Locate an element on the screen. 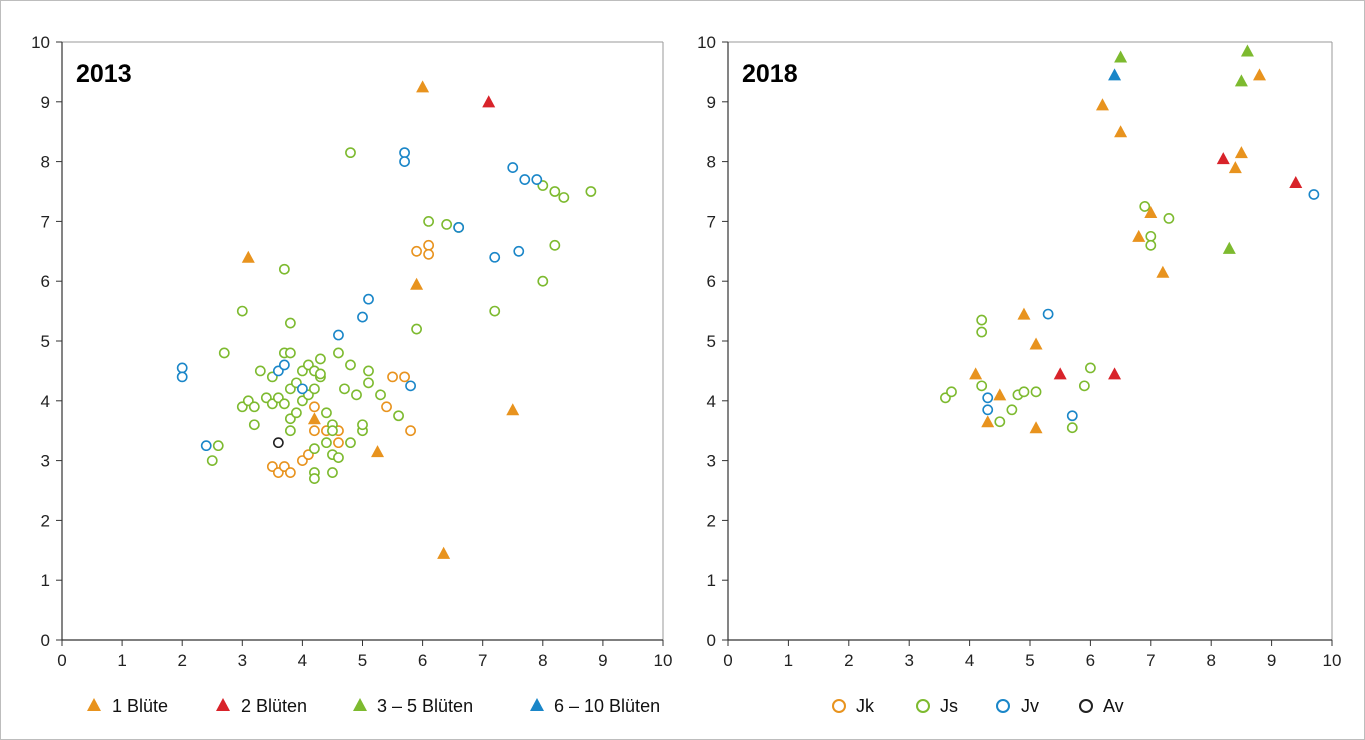 The width and height of the screenshot is (1365, 740). legend-label: 1 Blüte is located at coordinates (140, 706).